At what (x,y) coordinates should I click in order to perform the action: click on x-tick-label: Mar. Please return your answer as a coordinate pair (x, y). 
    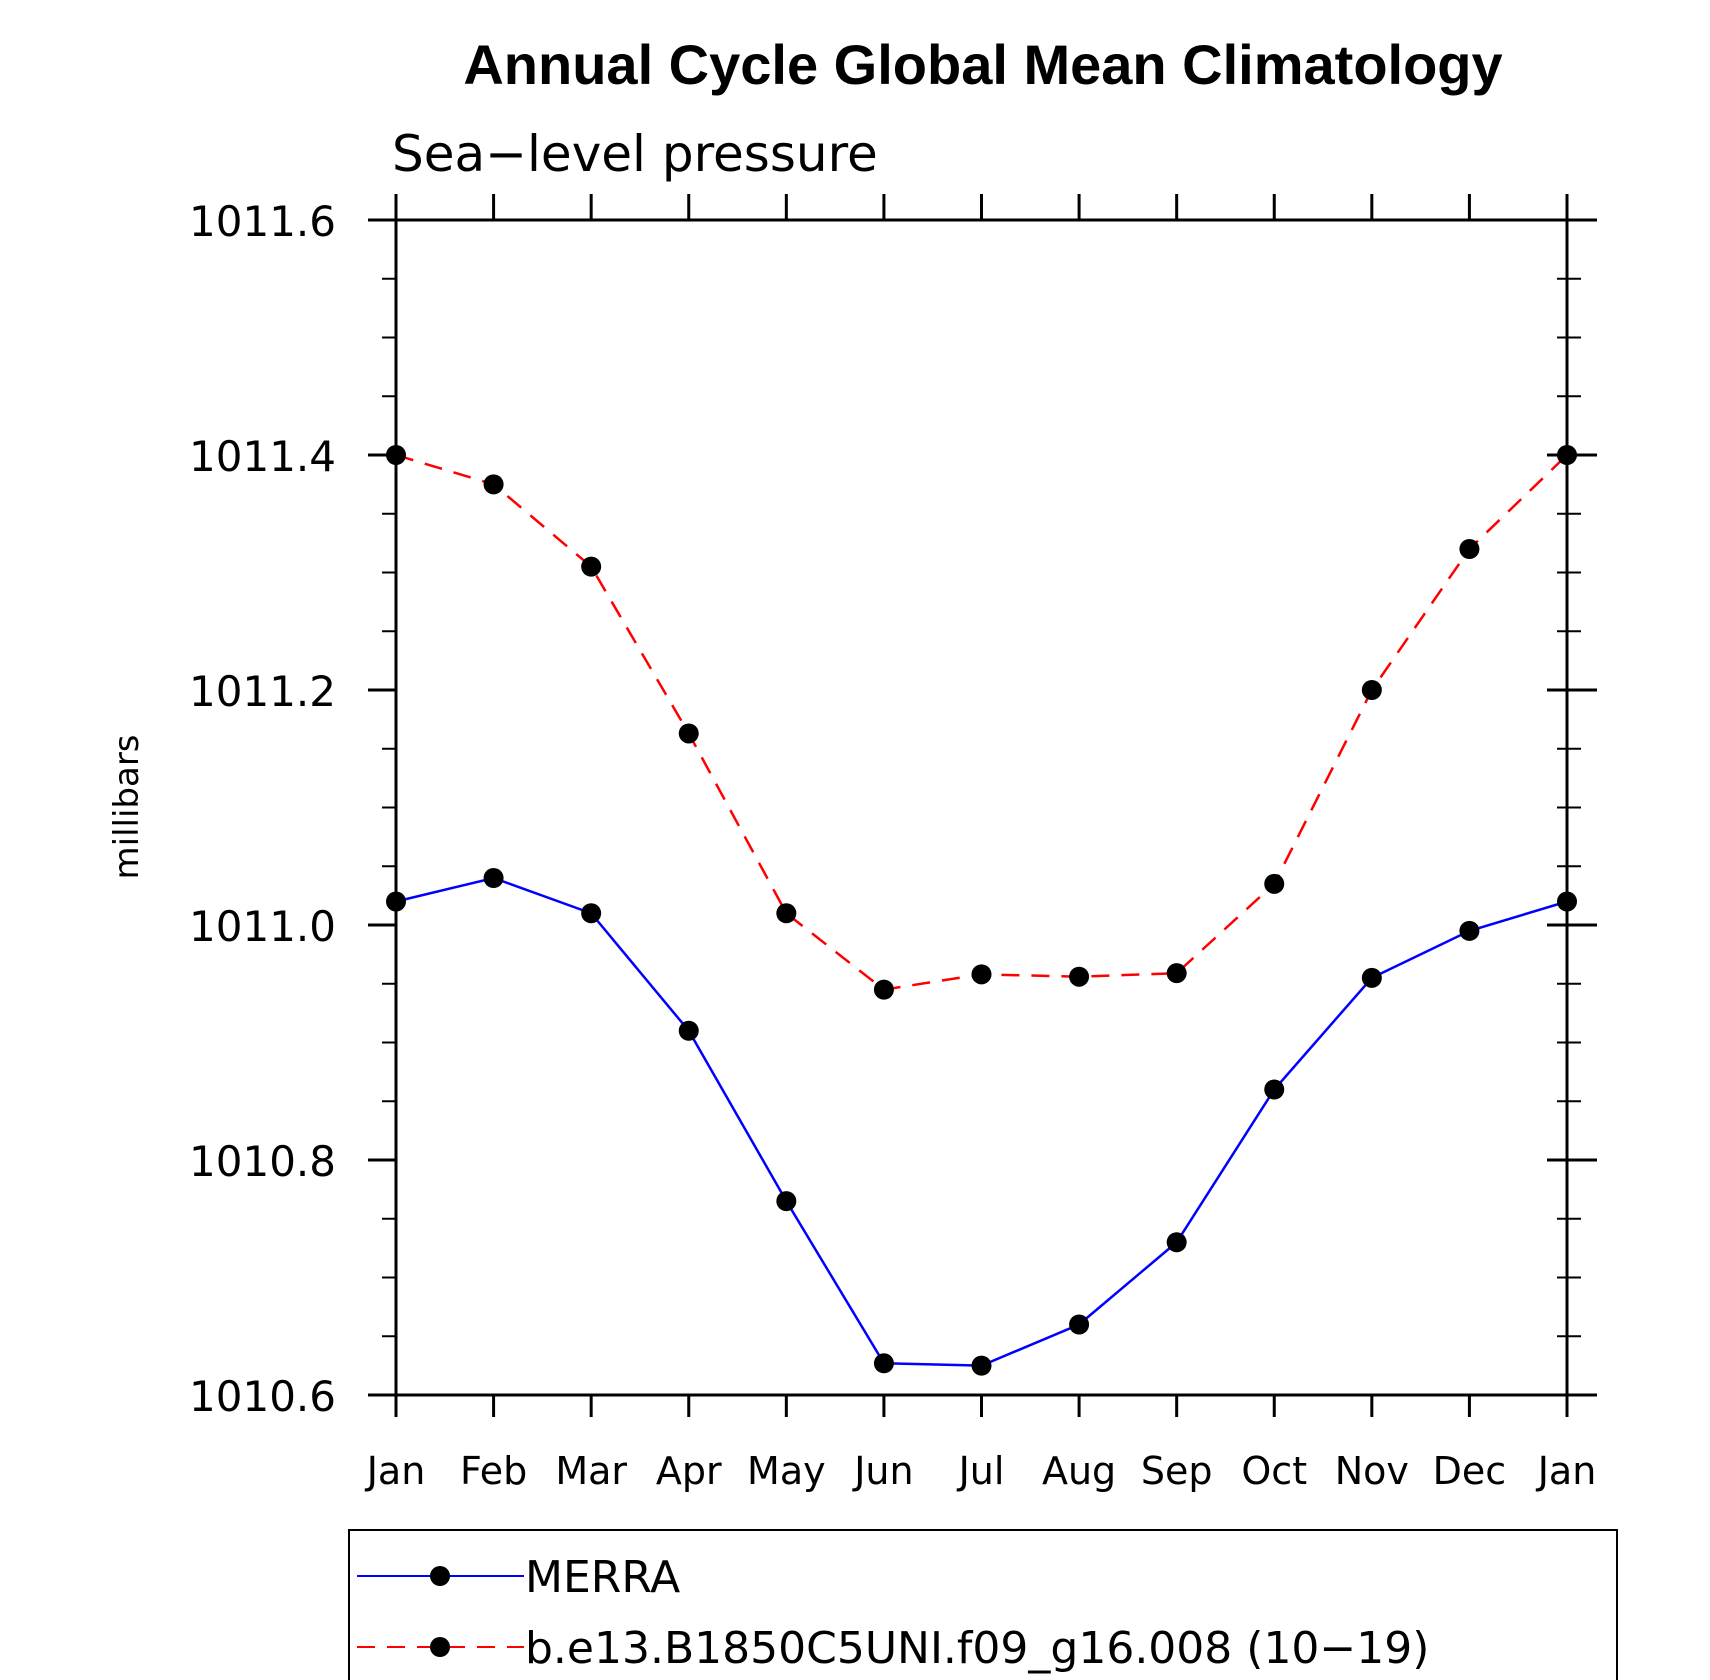
    Looking at the image, I should click on (591, 1471).